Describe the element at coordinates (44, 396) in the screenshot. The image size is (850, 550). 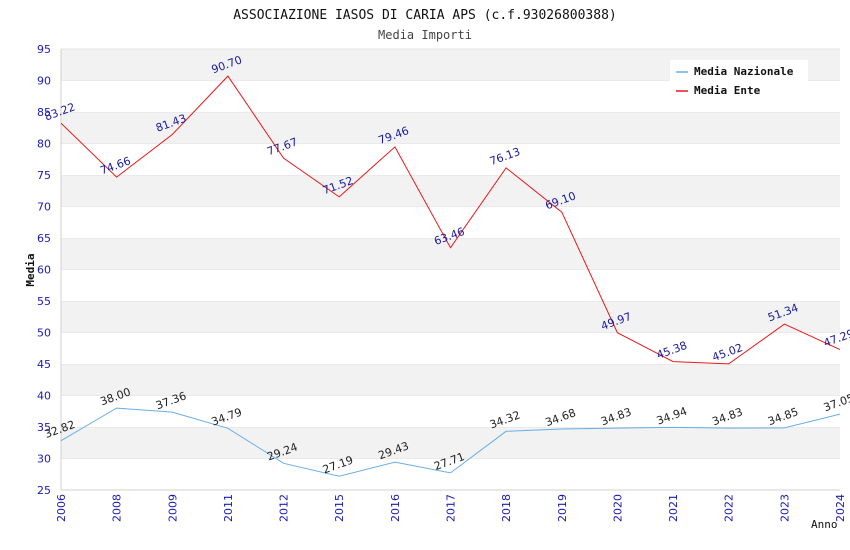
I see `y-tick-label: 40` at that location.